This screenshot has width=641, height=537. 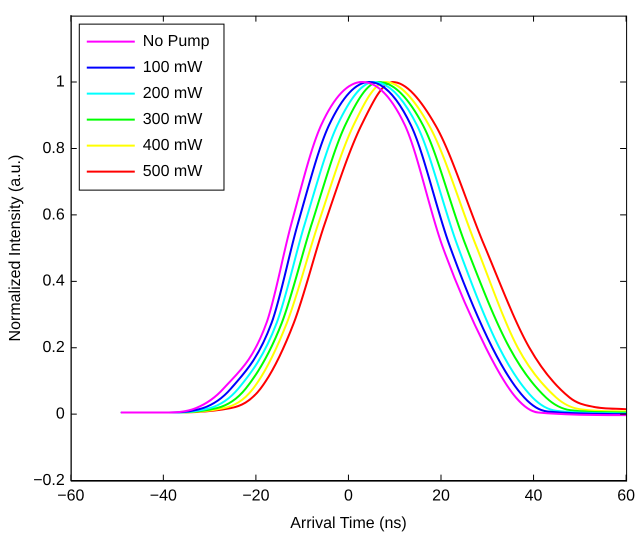 I want to click on x-tick-label: −60, so click(x=70, y=496).